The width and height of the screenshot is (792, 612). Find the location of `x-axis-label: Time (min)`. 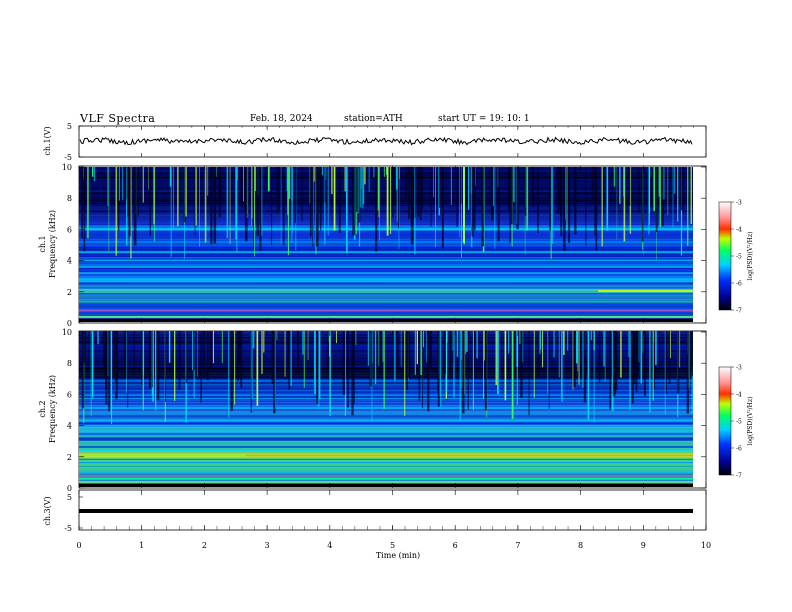

x-axis-label: Time (min) is located at coordinates (398, 555).